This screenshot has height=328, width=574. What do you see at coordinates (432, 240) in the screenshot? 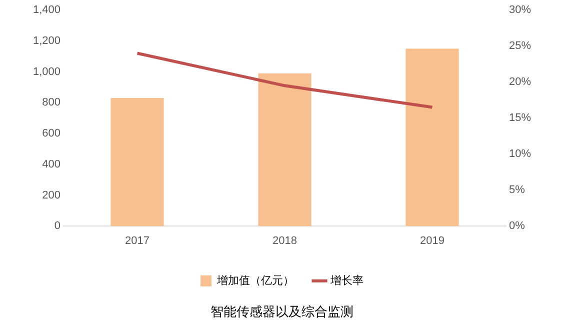
I see `x-tick-label: 2019` at bounding box center [432, 240].